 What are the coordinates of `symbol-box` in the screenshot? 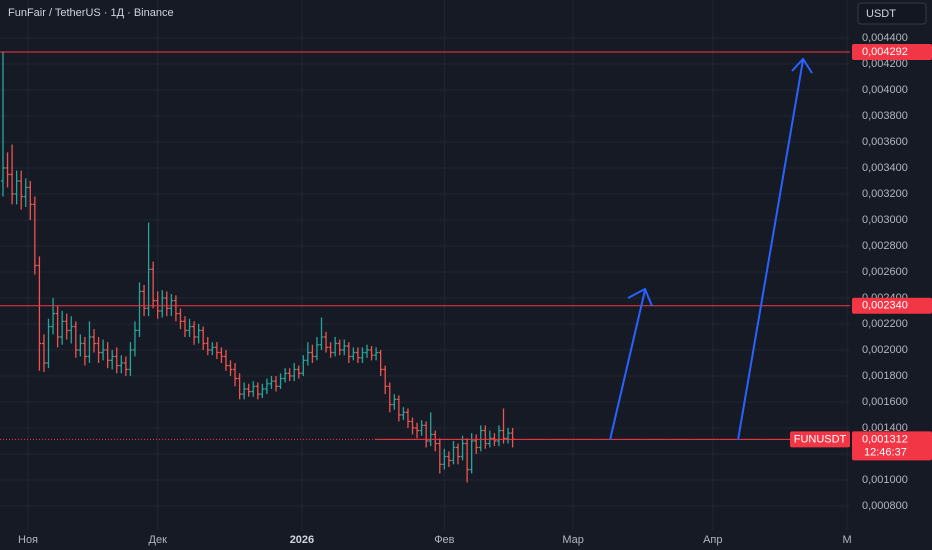 It's located at (820, 439).